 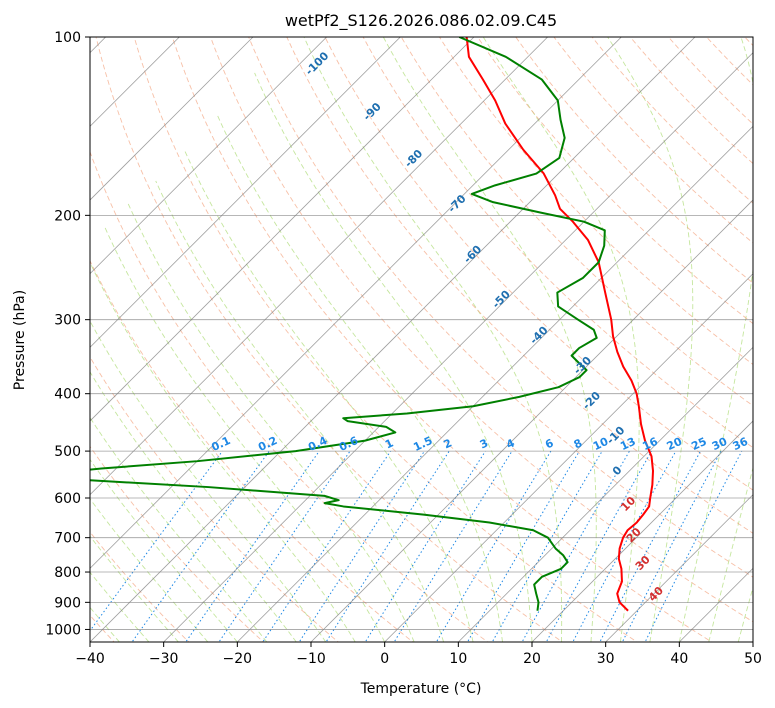 I want to click on x-tick-label: 10, so click(x=458, y=659).